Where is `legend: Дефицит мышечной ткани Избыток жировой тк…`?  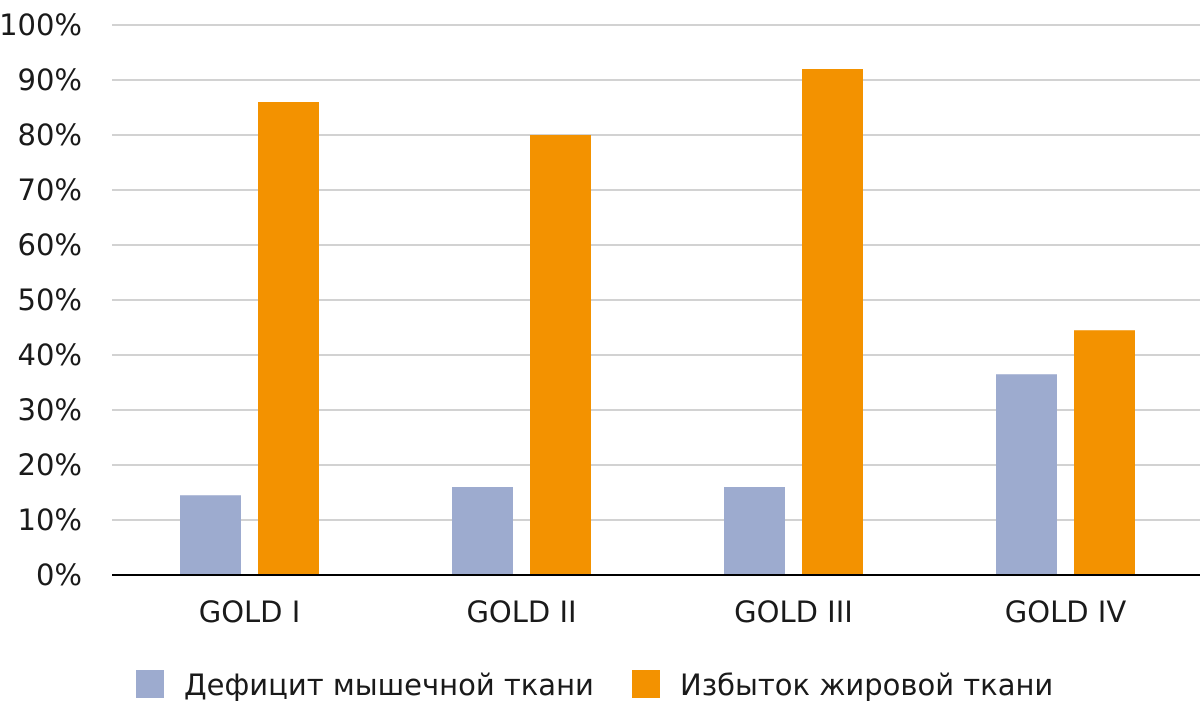
legend: Дефицит мышечной ткани Избыток жировой тк… is located at coordinates (594, 685).